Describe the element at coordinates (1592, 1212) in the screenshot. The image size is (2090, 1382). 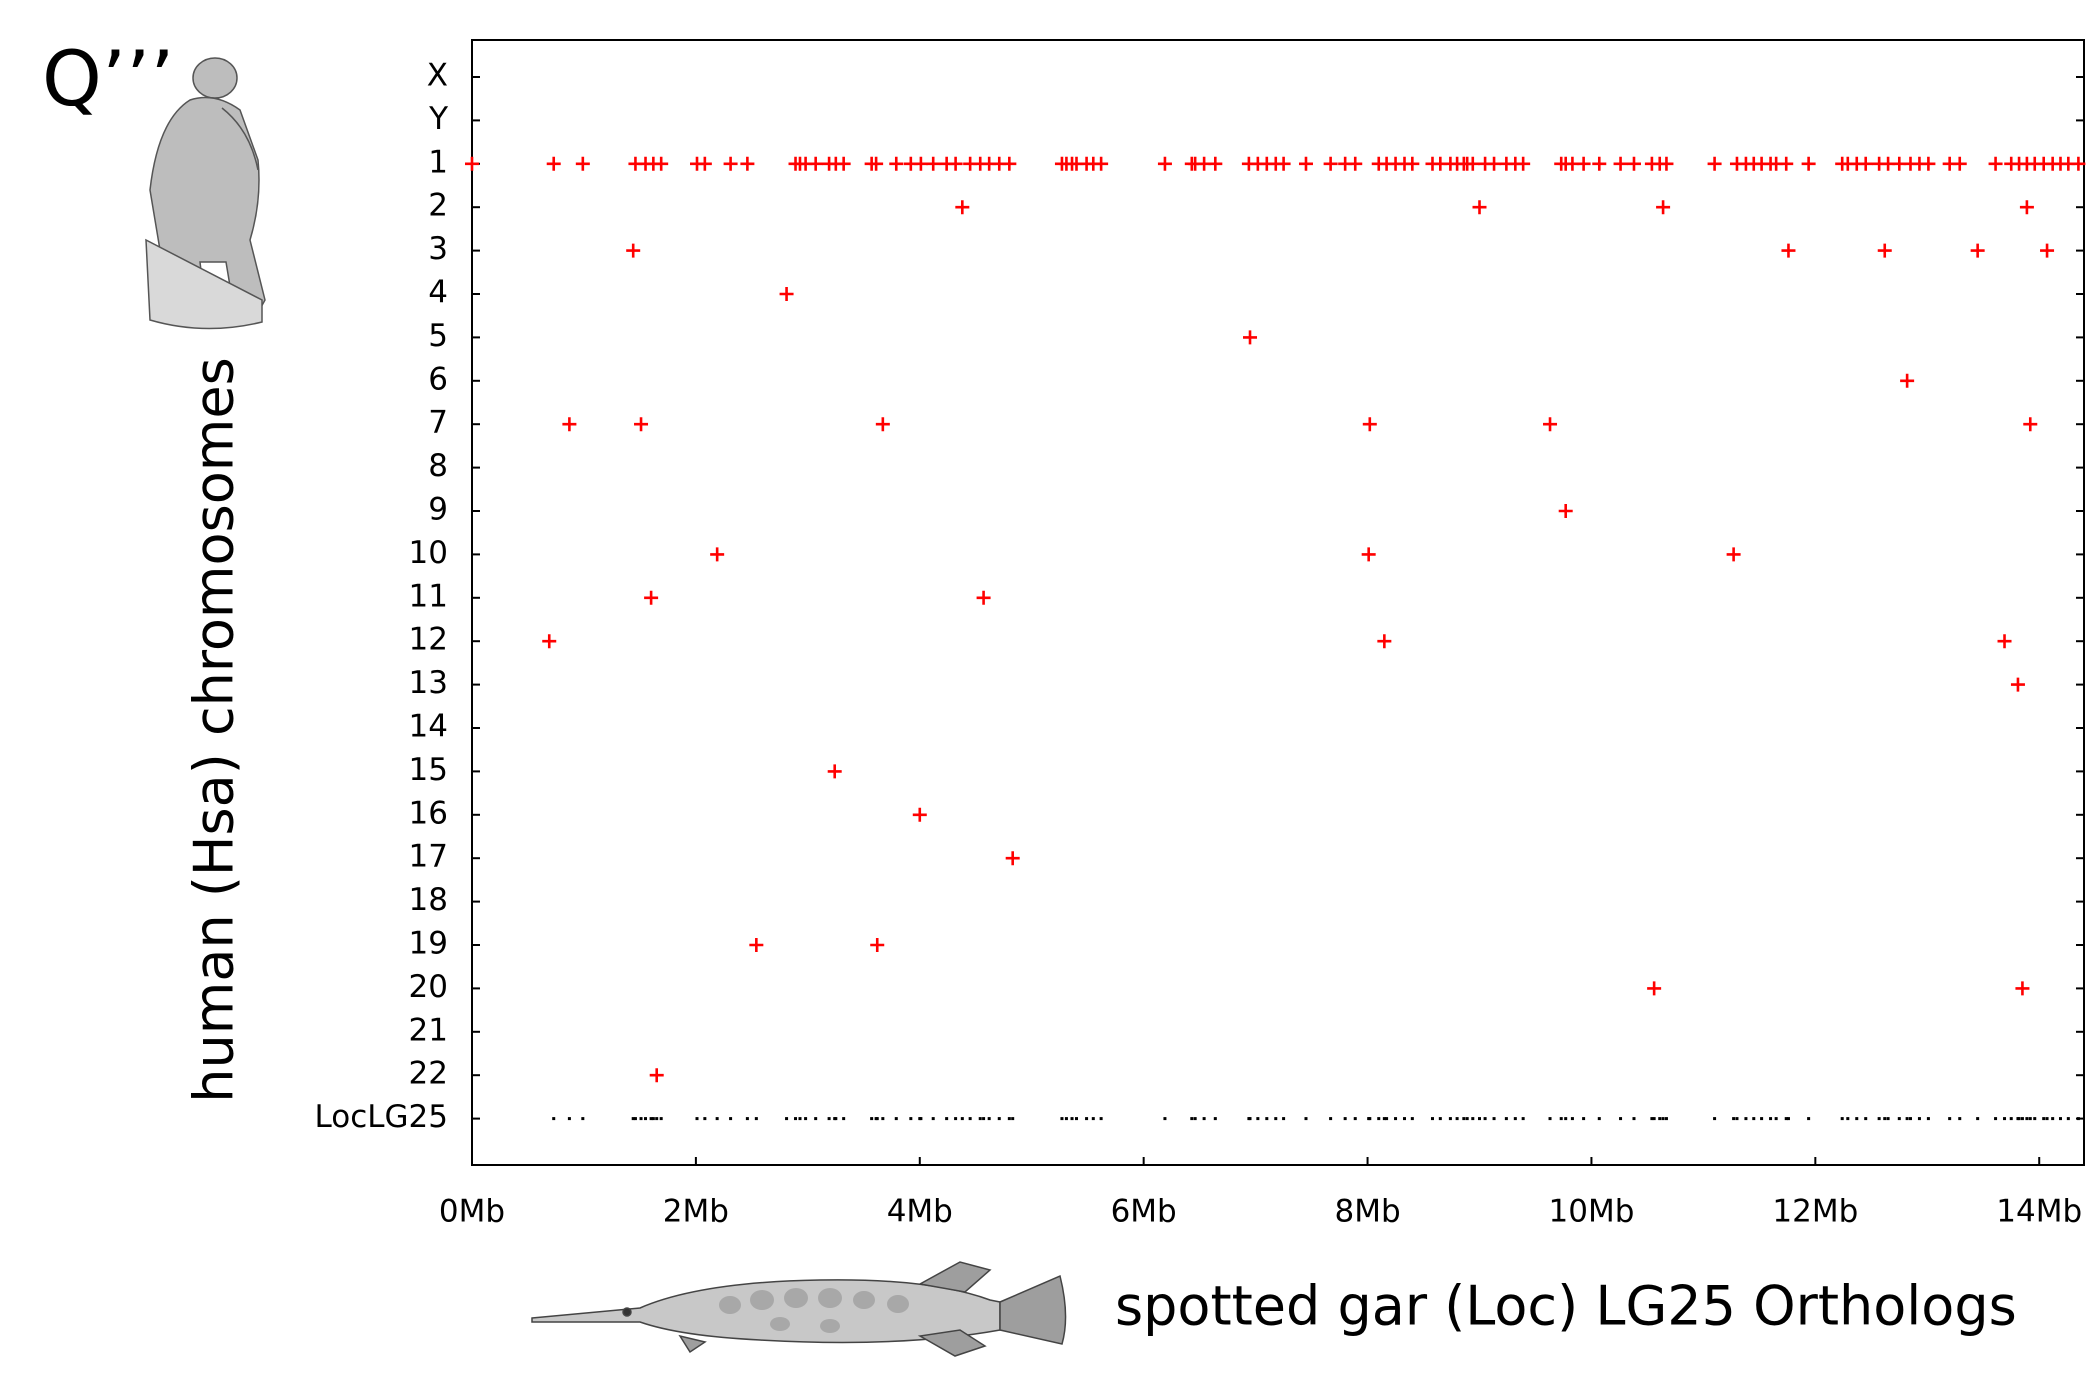
I see `x-tick-label: 10Mb` at that location.